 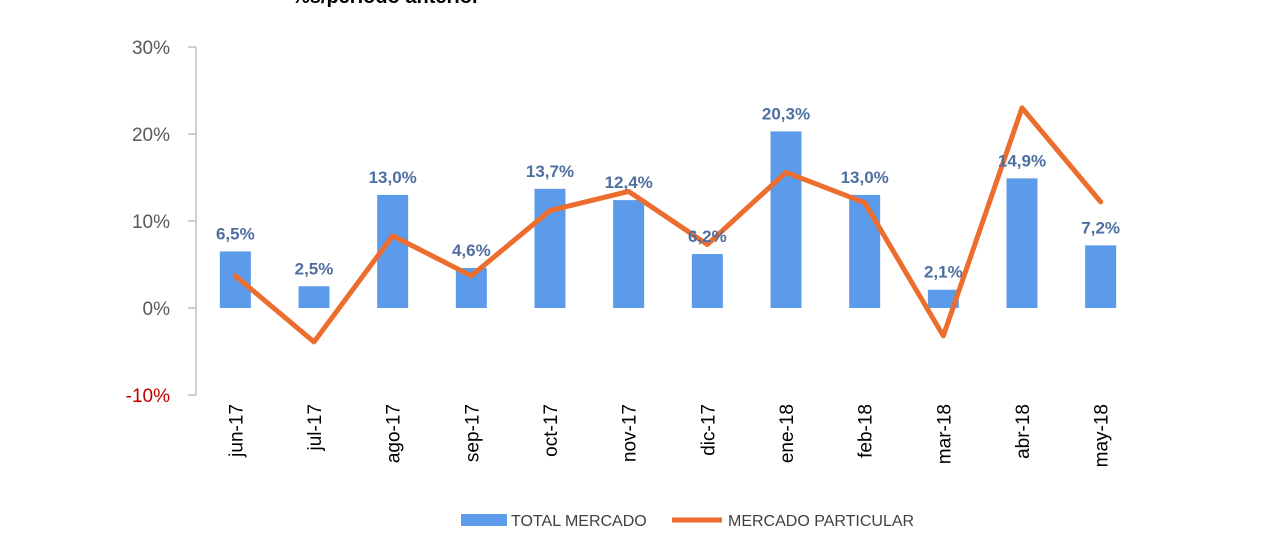 I want to click on x-tick-label: dic-17, so click(x=708, y=430).